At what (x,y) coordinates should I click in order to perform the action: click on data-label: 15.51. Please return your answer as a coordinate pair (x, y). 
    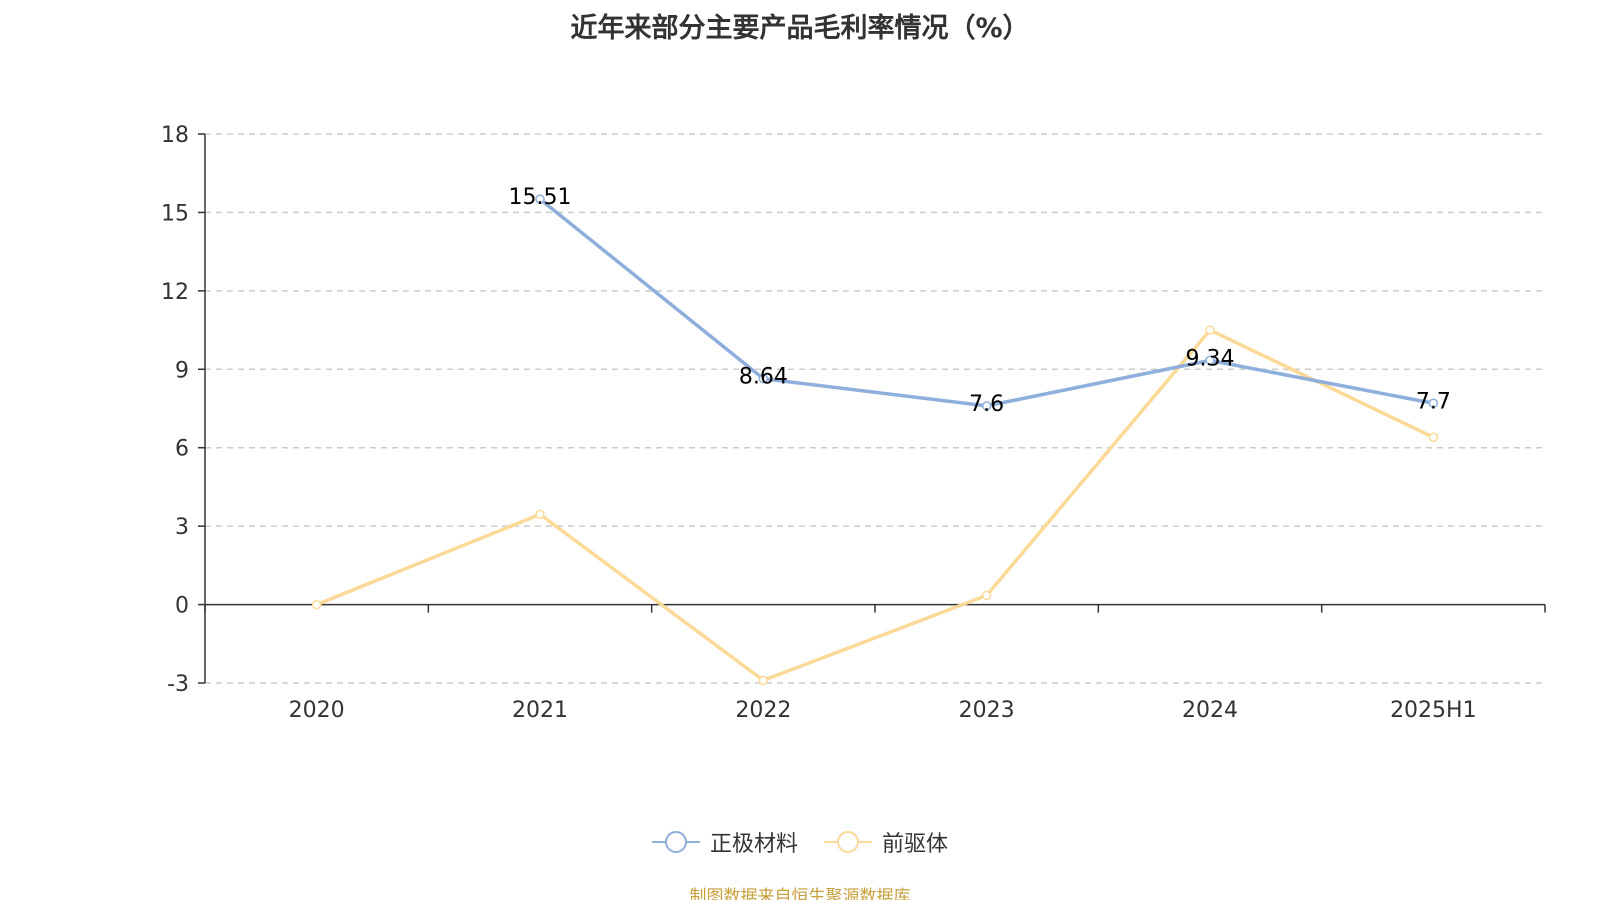
    Looking at the image, I should click on (540, 197).